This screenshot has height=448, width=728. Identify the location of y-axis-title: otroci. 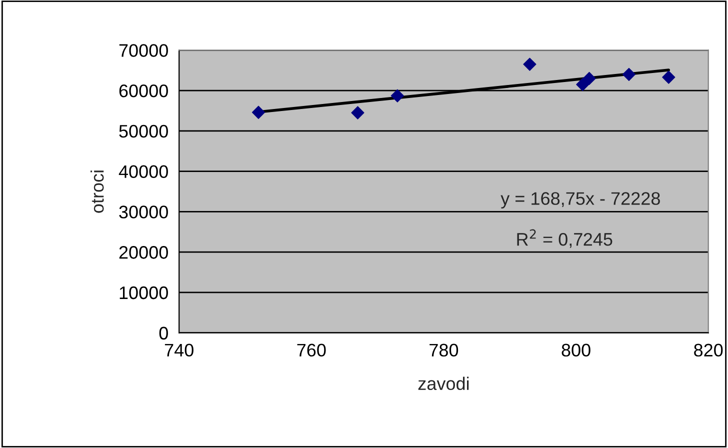
(97, 191).